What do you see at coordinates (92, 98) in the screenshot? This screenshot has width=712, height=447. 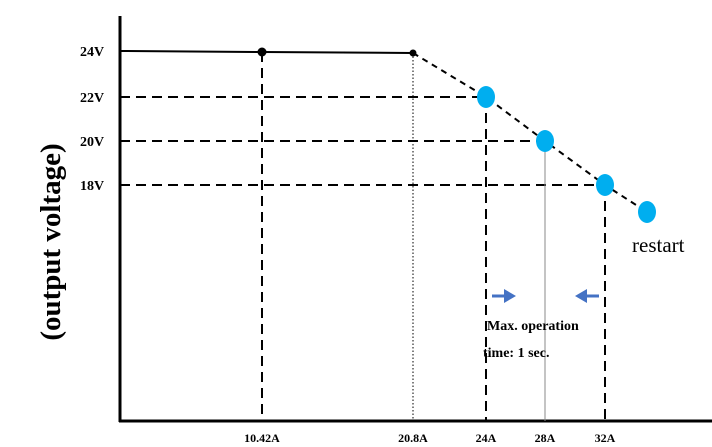 I see `y-tick-22v: 22V` at bounding box center [92, 98].